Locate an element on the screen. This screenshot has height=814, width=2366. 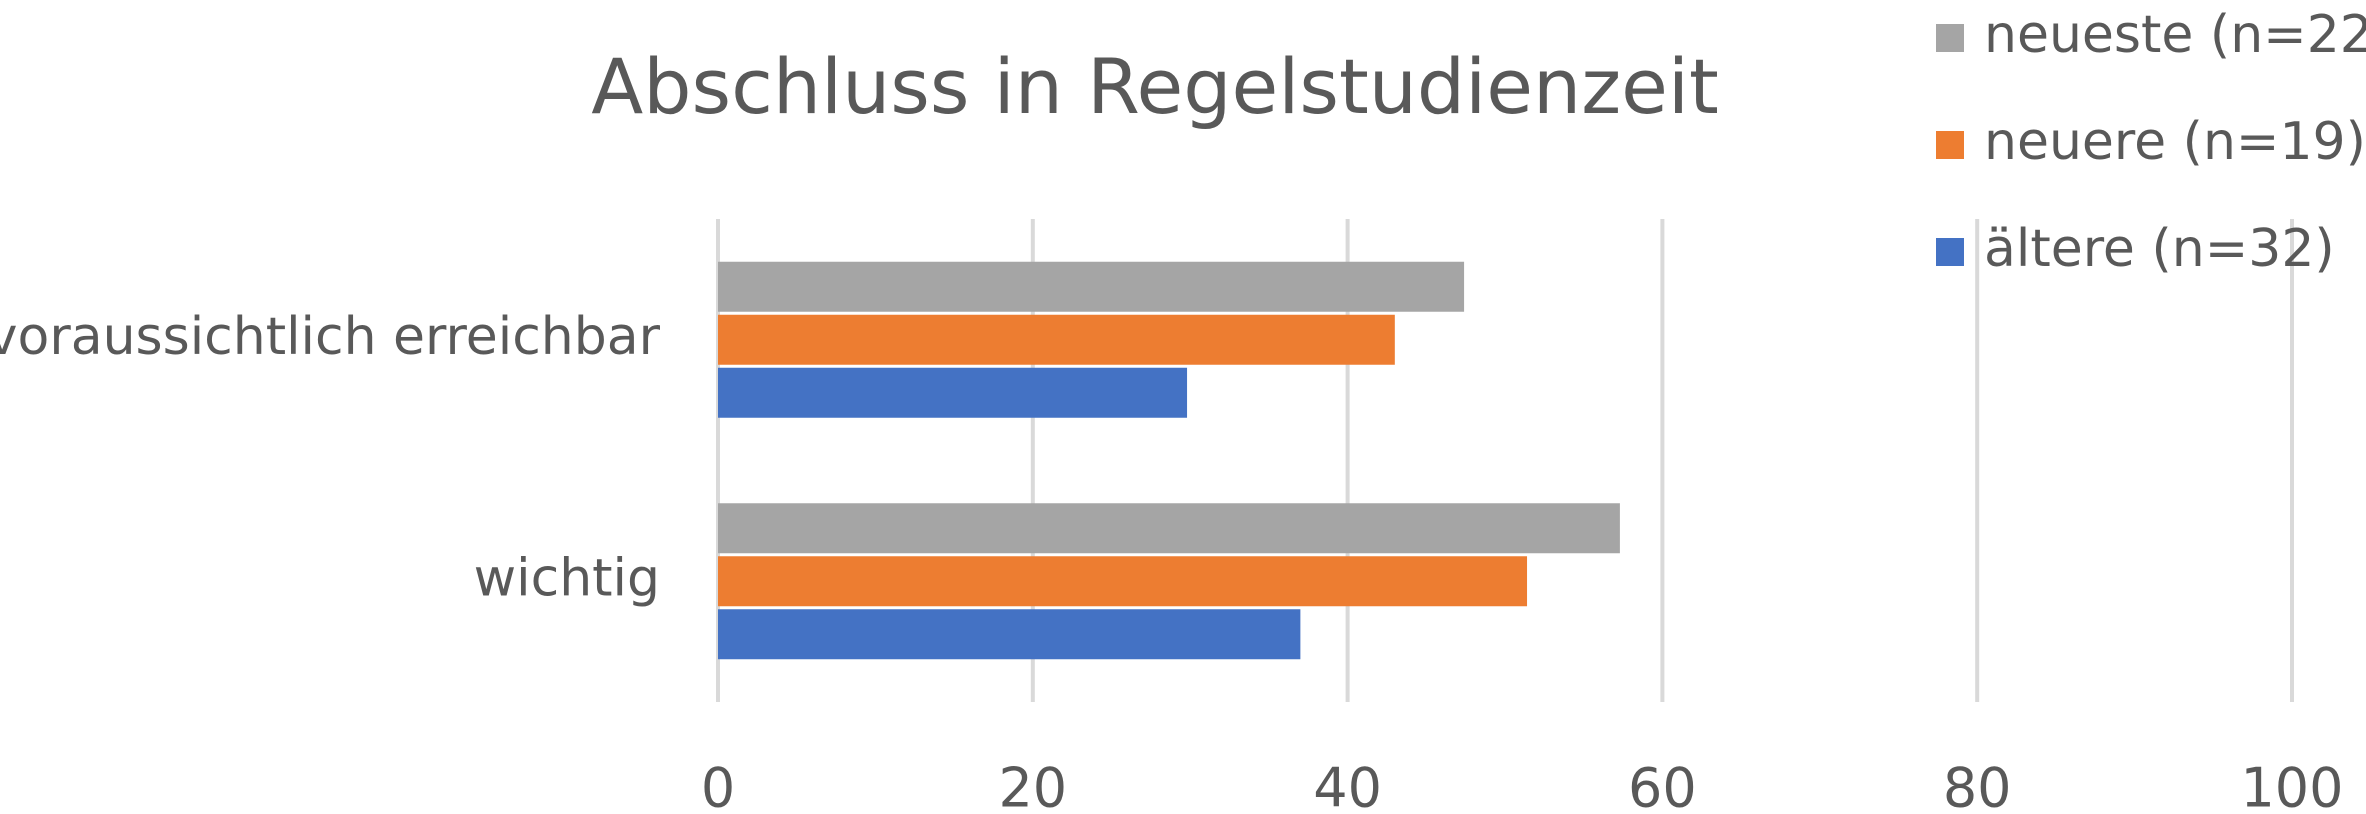
x-tick-label: 20 is located at coordinates (1032, 785).